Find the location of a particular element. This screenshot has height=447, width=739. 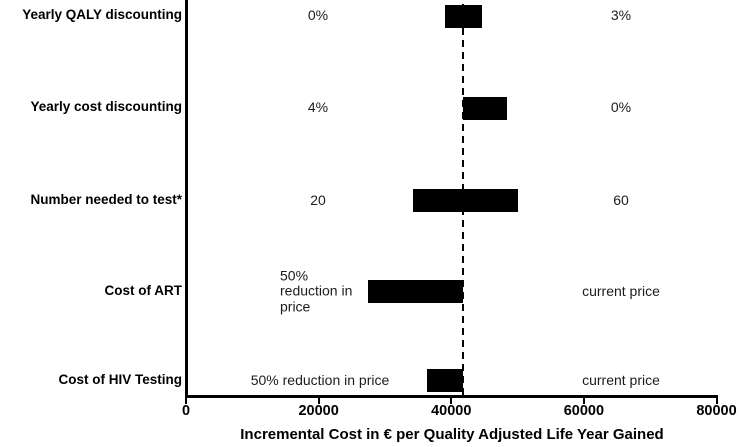

x-tick-label: 60000 is located at coordinates (584, 411).